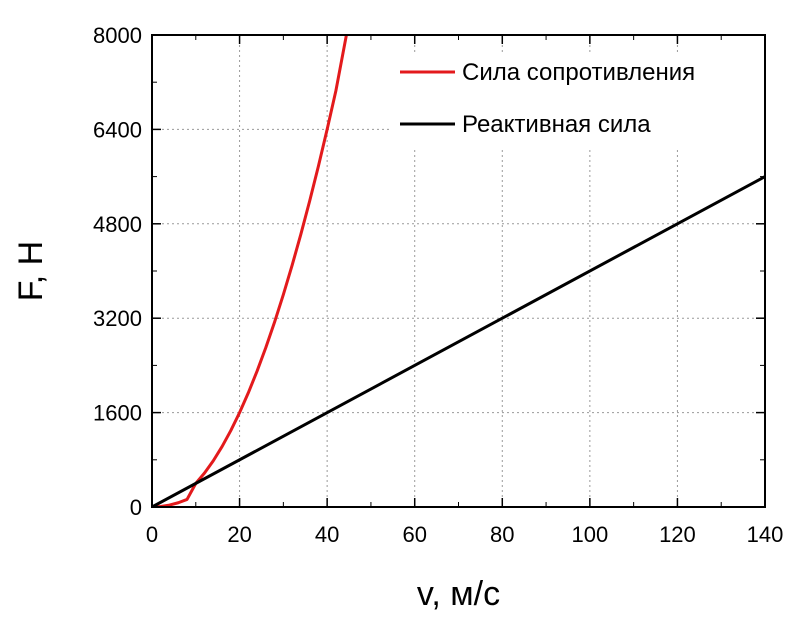 This screenshot has height=620, width=811. I want to click on x-tick-label: 80, so click(502, 534).